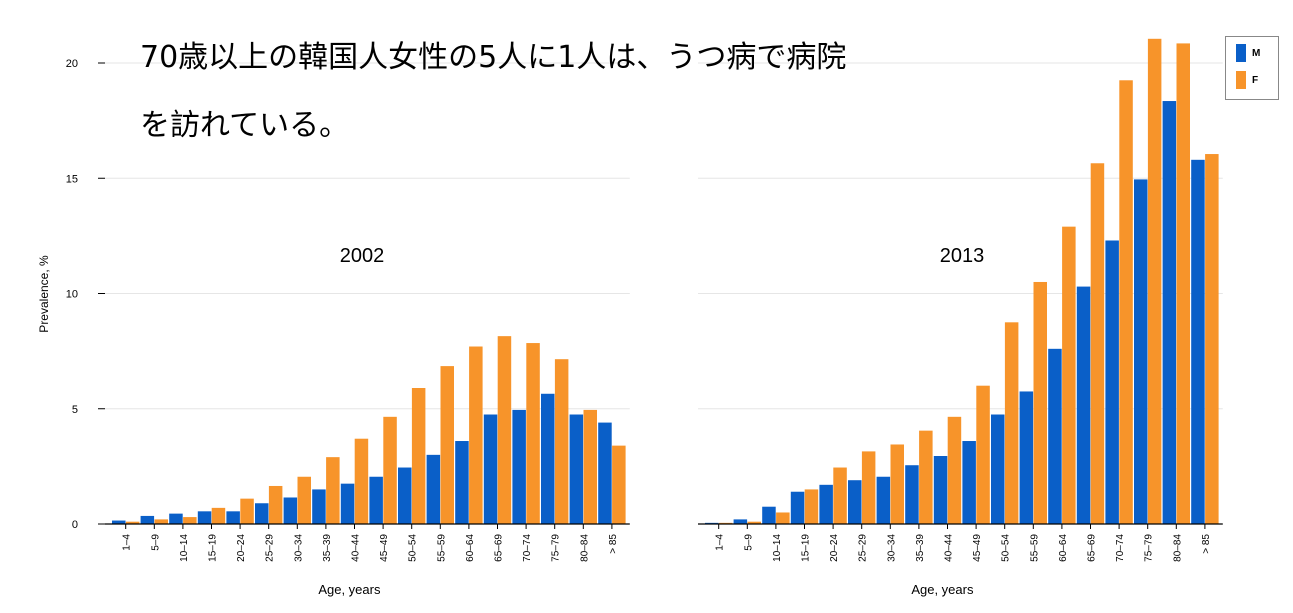 Image resolution: width=1293 pixels, height=613 pixels. What do you see at coordinates (72, 64) in the screenshot?
I see `y-tick-label: 20` at bounding box center [72, 64].